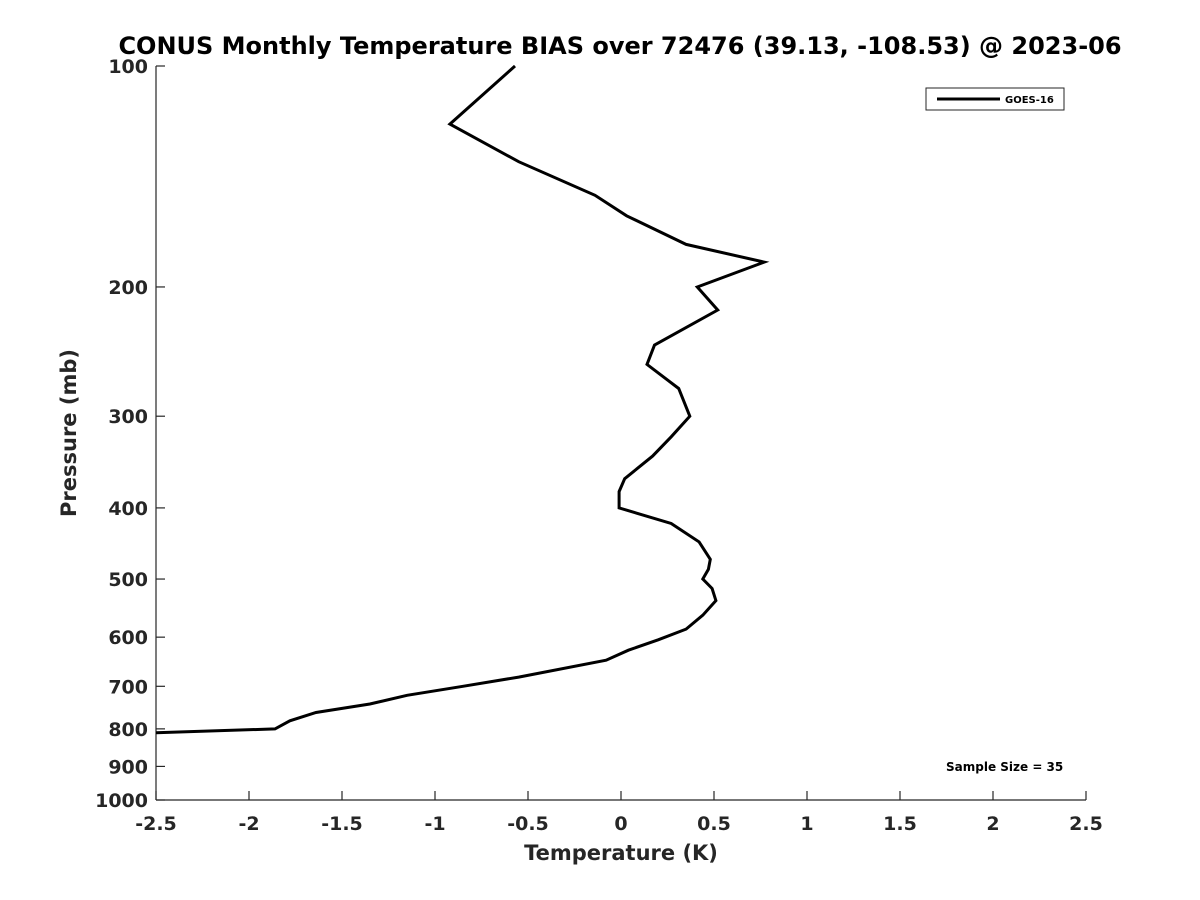 The width and height of the screenshot is (1200, 900). I want to click on y-tick-label: 800, so click(128, 730).